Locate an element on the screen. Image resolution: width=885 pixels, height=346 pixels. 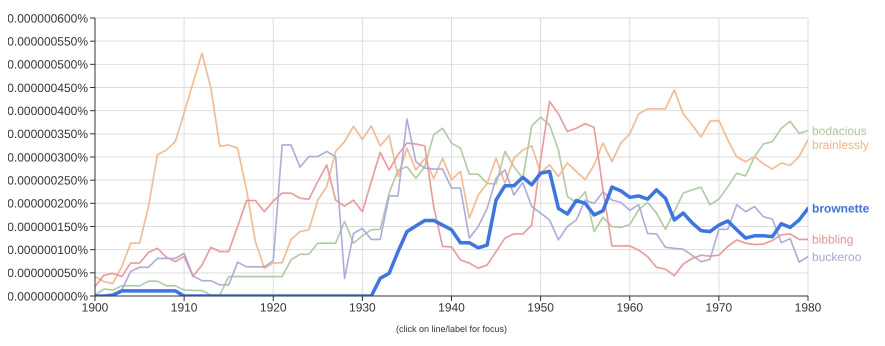
y-tick-label: 0.000000050% is located at coordinates (47, 273).